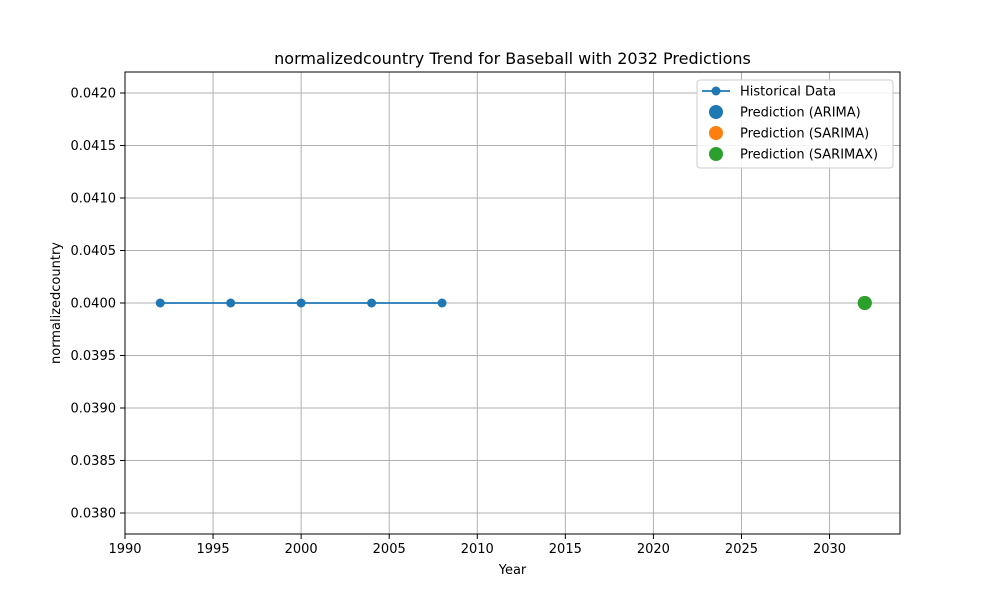 This screenshot has width=1000, height=600. I want to click on x-tick-label: 1995, so click(213, 549).